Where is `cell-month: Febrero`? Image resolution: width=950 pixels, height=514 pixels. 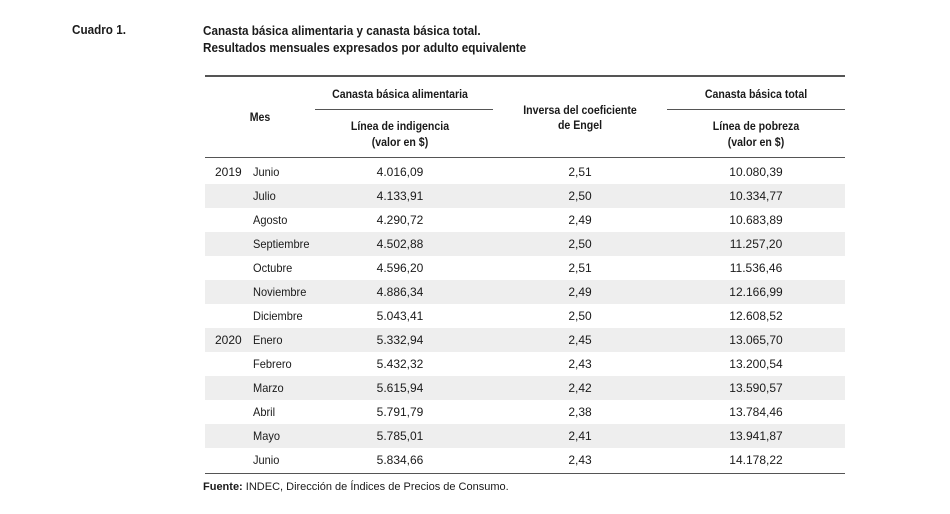 cell-month: Febrero is located at coordinates (272, 364).